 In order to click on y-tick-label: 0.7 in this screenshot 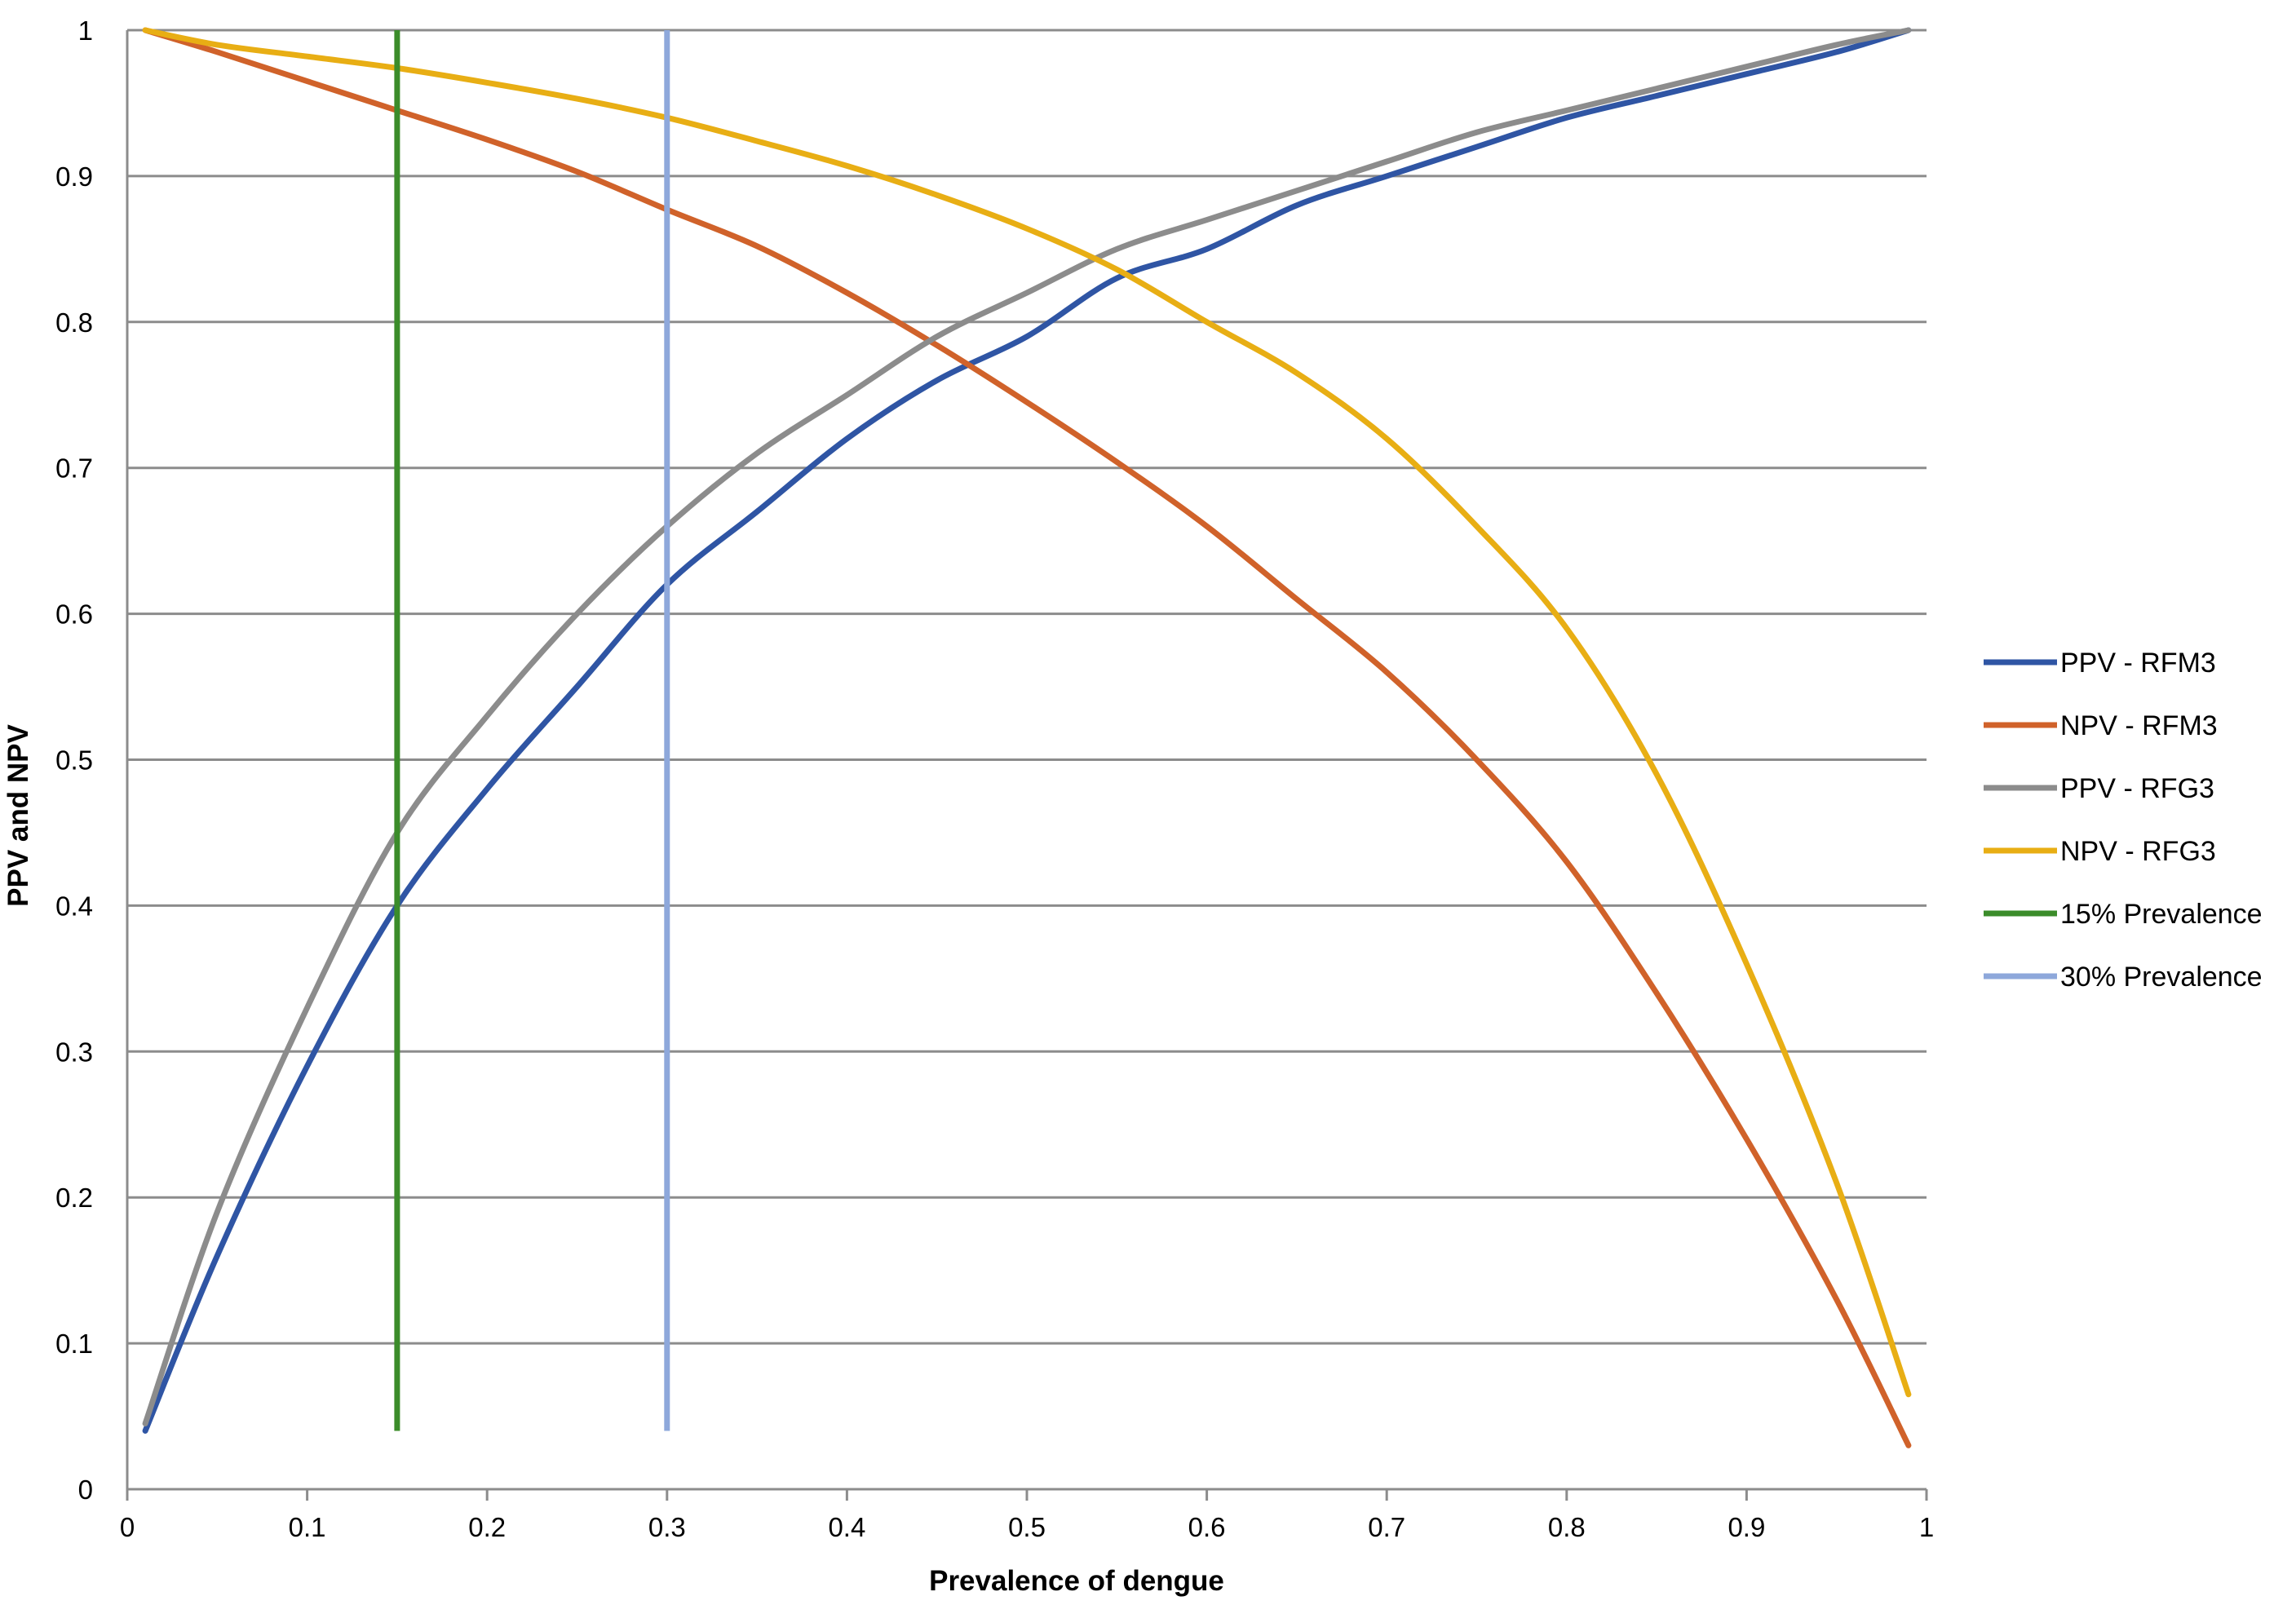, I will do `click(74, 468)`.